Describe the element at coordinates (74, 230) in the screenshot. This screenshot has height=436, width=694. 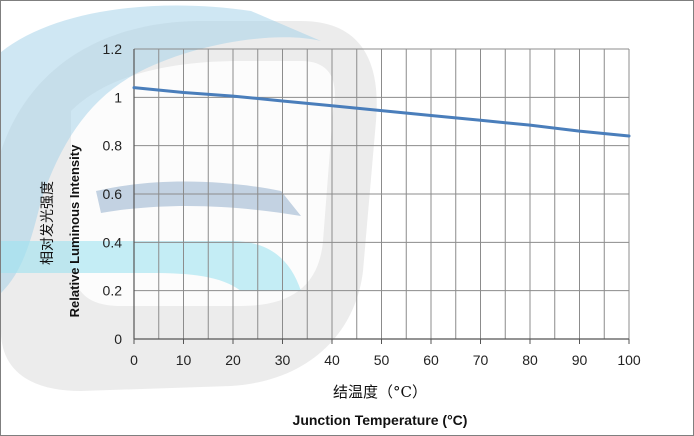
I see `y-axis-label-english: Relative Luminous Intensity` at that location.